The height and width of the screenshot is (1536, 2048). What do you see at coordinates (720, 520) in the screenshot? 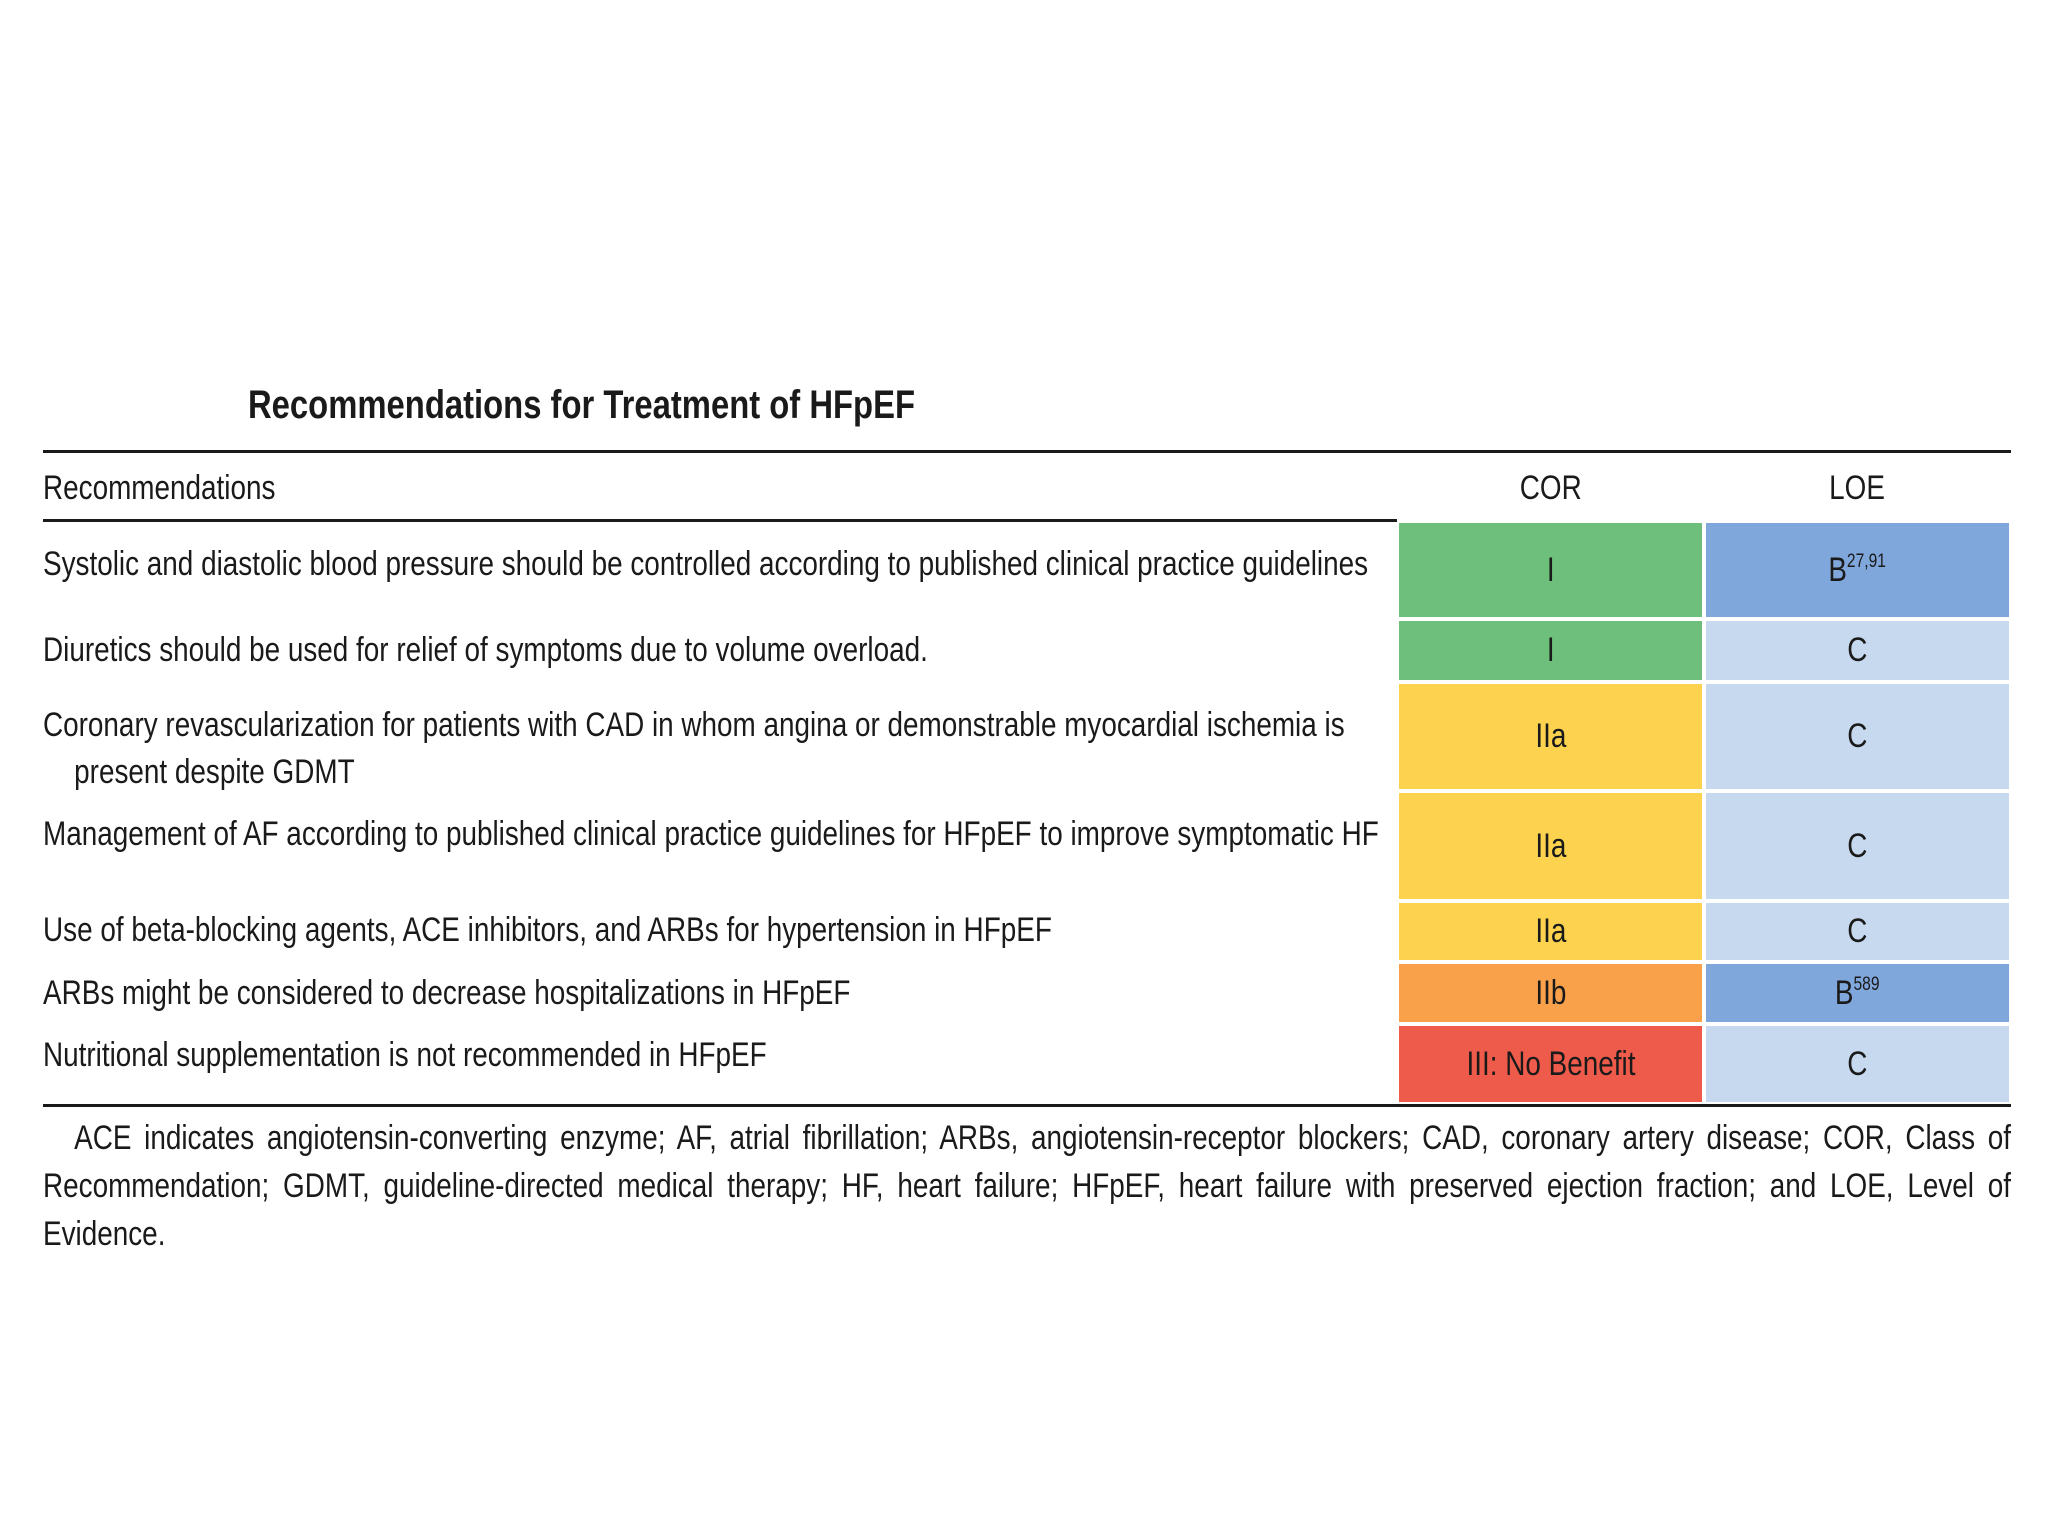
I see `header-rule` at bounding box center [720, 520].